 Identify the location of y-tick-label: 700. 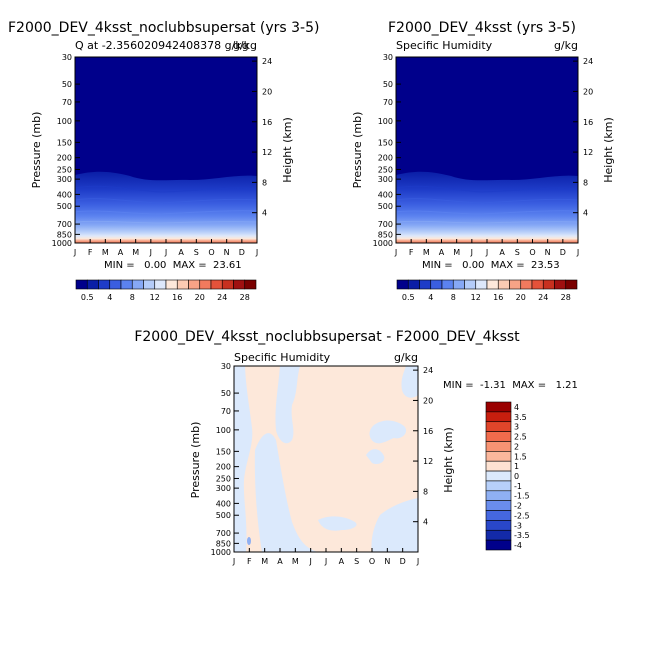
(223, 533).